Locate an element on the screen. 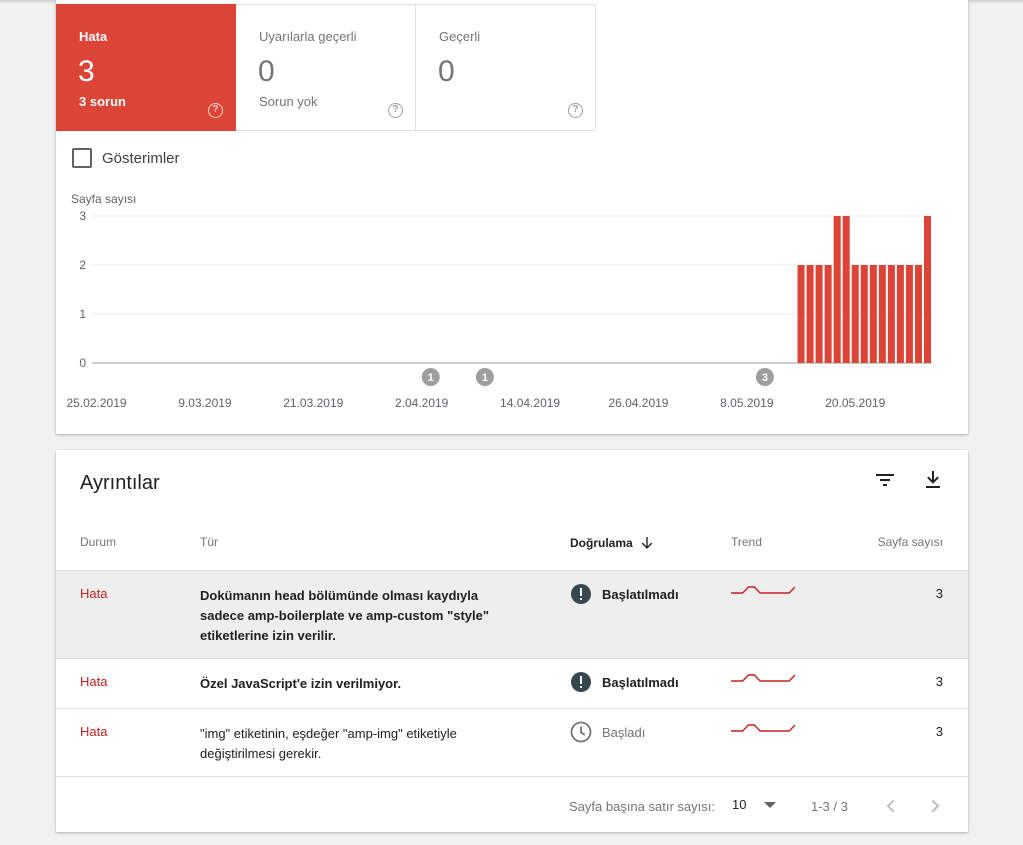 The image size is (1023, 845). tile-error-label: Hata is located at coordinates (93, 36).